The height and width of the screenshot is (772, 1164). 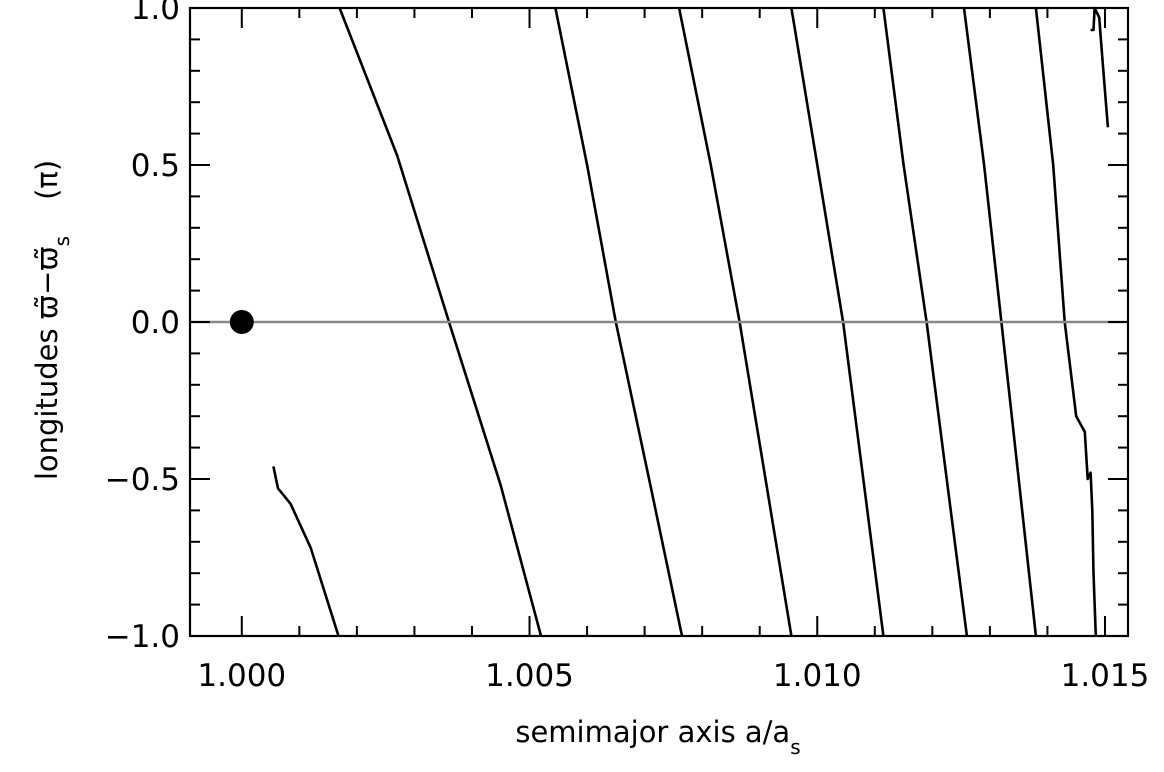 What do you see at coordinates (529, 676) in the screenshot?
I see `x-tick-label: 1.005` at bounding box center [529, 676].